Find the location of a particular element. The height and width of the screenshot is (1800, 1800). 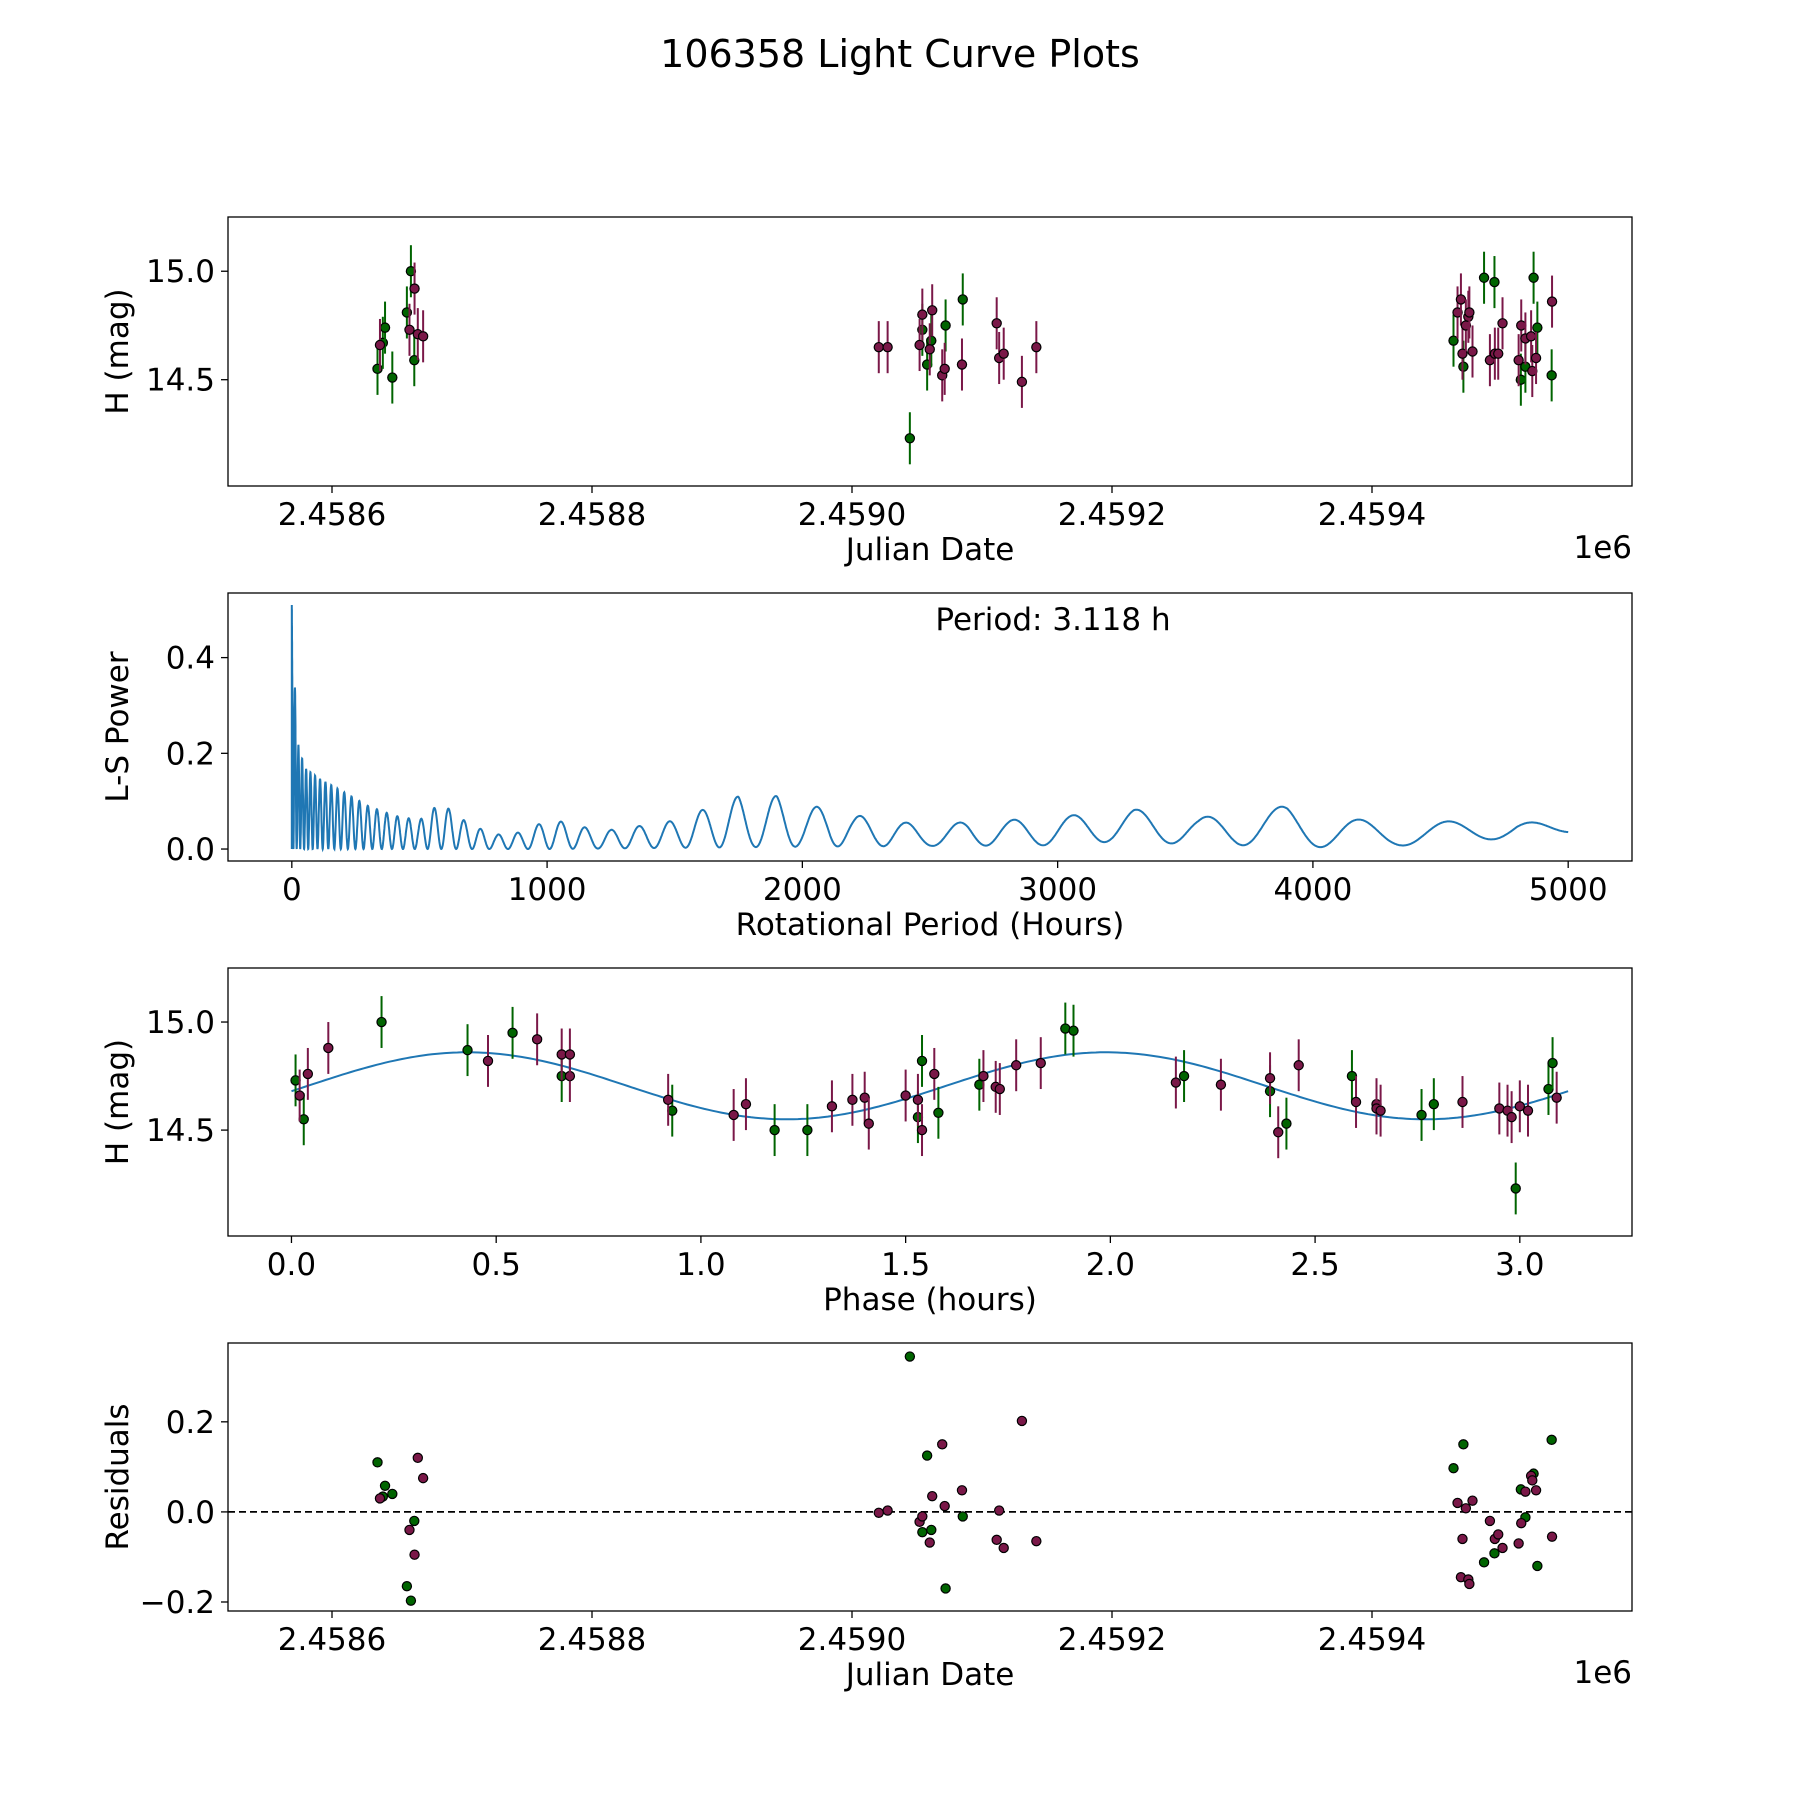

x-tick-label: 1.0 is located at coordinates (700, 1265).